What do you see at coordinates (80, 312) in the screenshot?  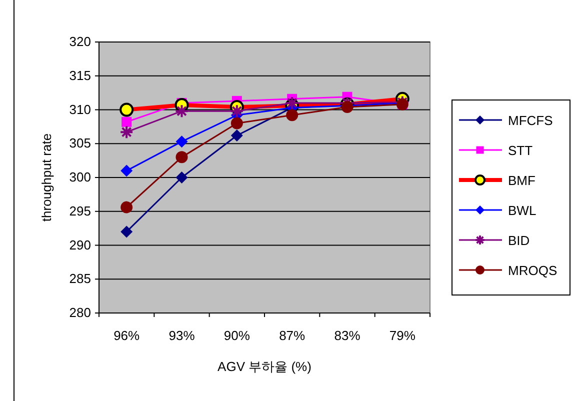 I see `y-tick-label: 280` at bounding box center [80, 312].